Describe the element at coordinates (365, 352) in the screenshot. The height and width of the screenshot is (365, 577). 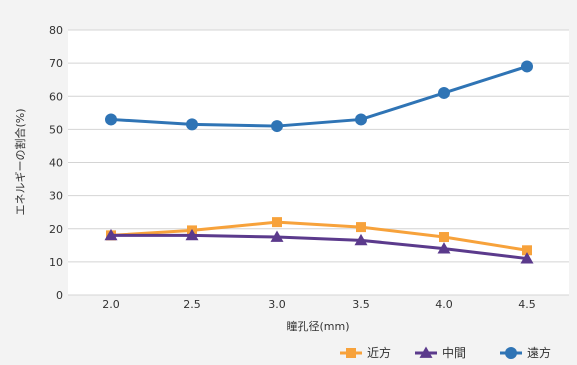
I see `legend-item: 近方` at that location.